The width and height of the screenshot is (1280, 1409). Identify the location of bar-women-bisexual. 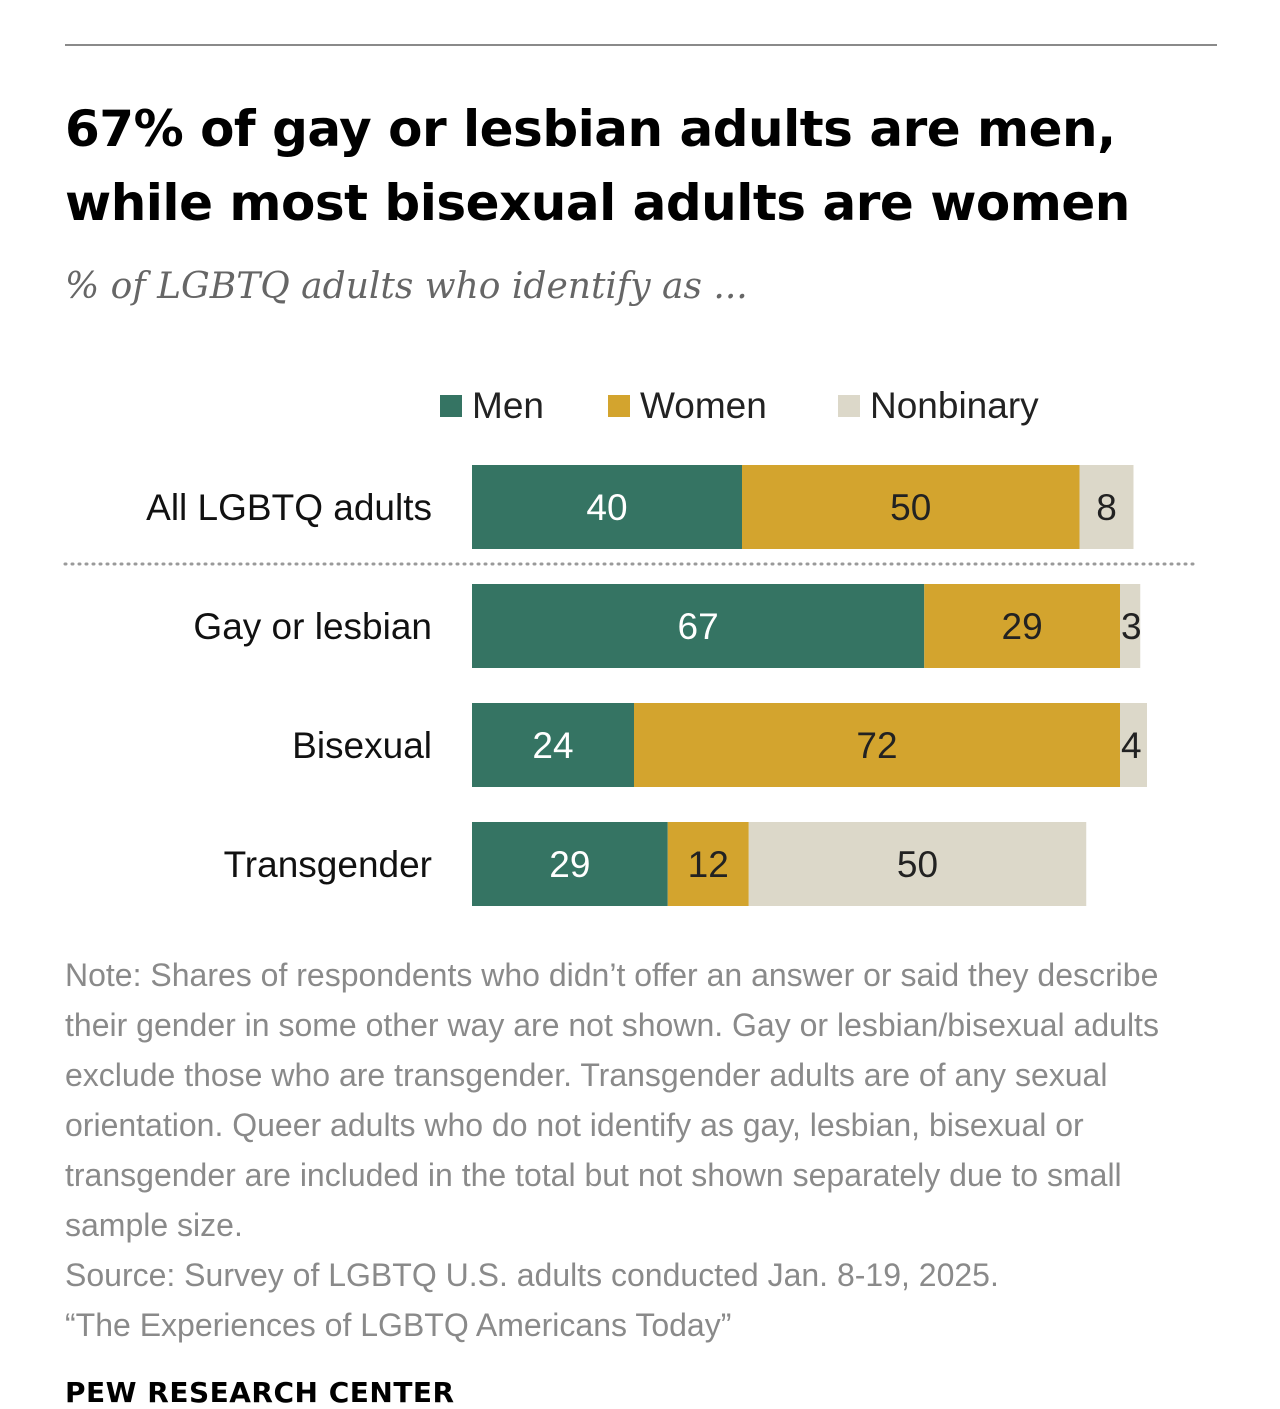
(877, 745).